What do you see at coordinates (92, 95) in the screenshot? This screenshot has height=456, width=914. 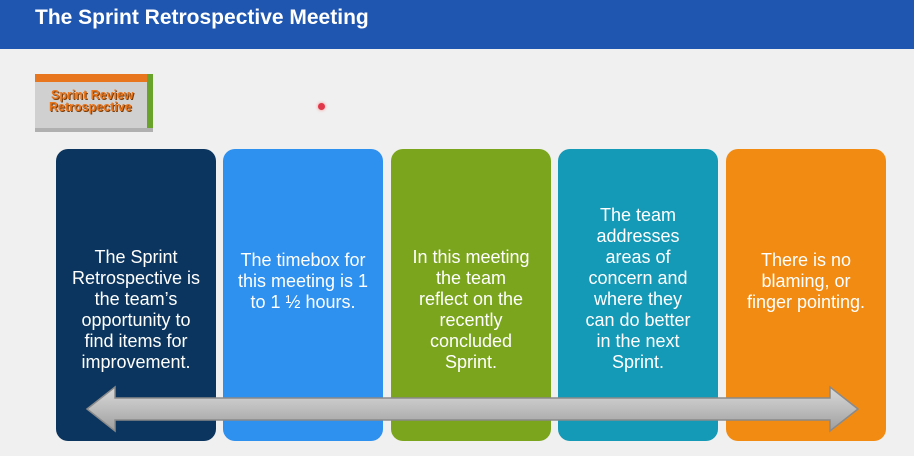 I see `logo-text-line1: Sprint Review` at bounding box center [92, 95].